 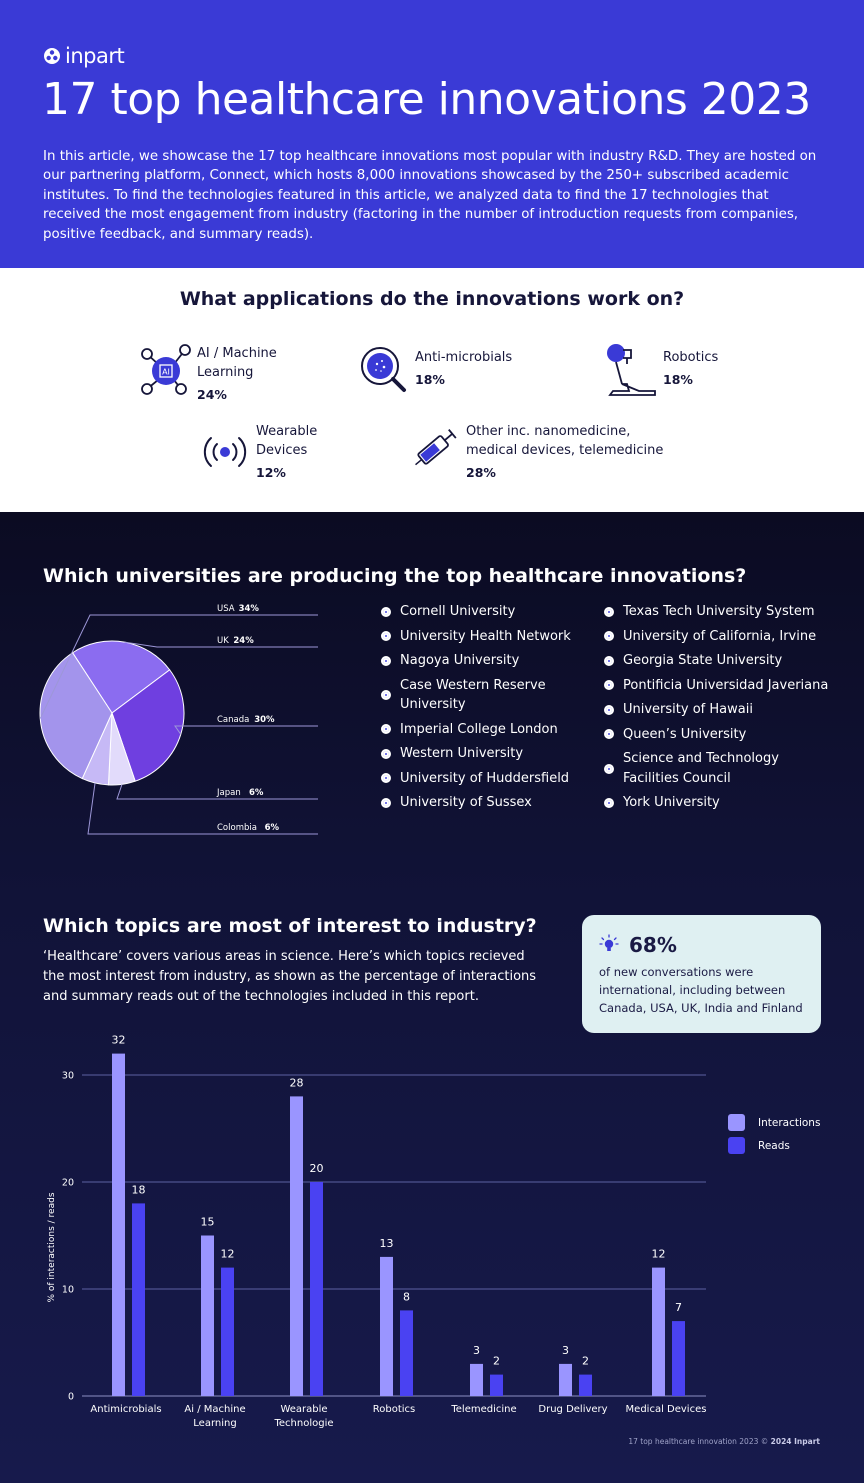 I want to click on pie-value-label: 24%, so click(x=243, y=641).